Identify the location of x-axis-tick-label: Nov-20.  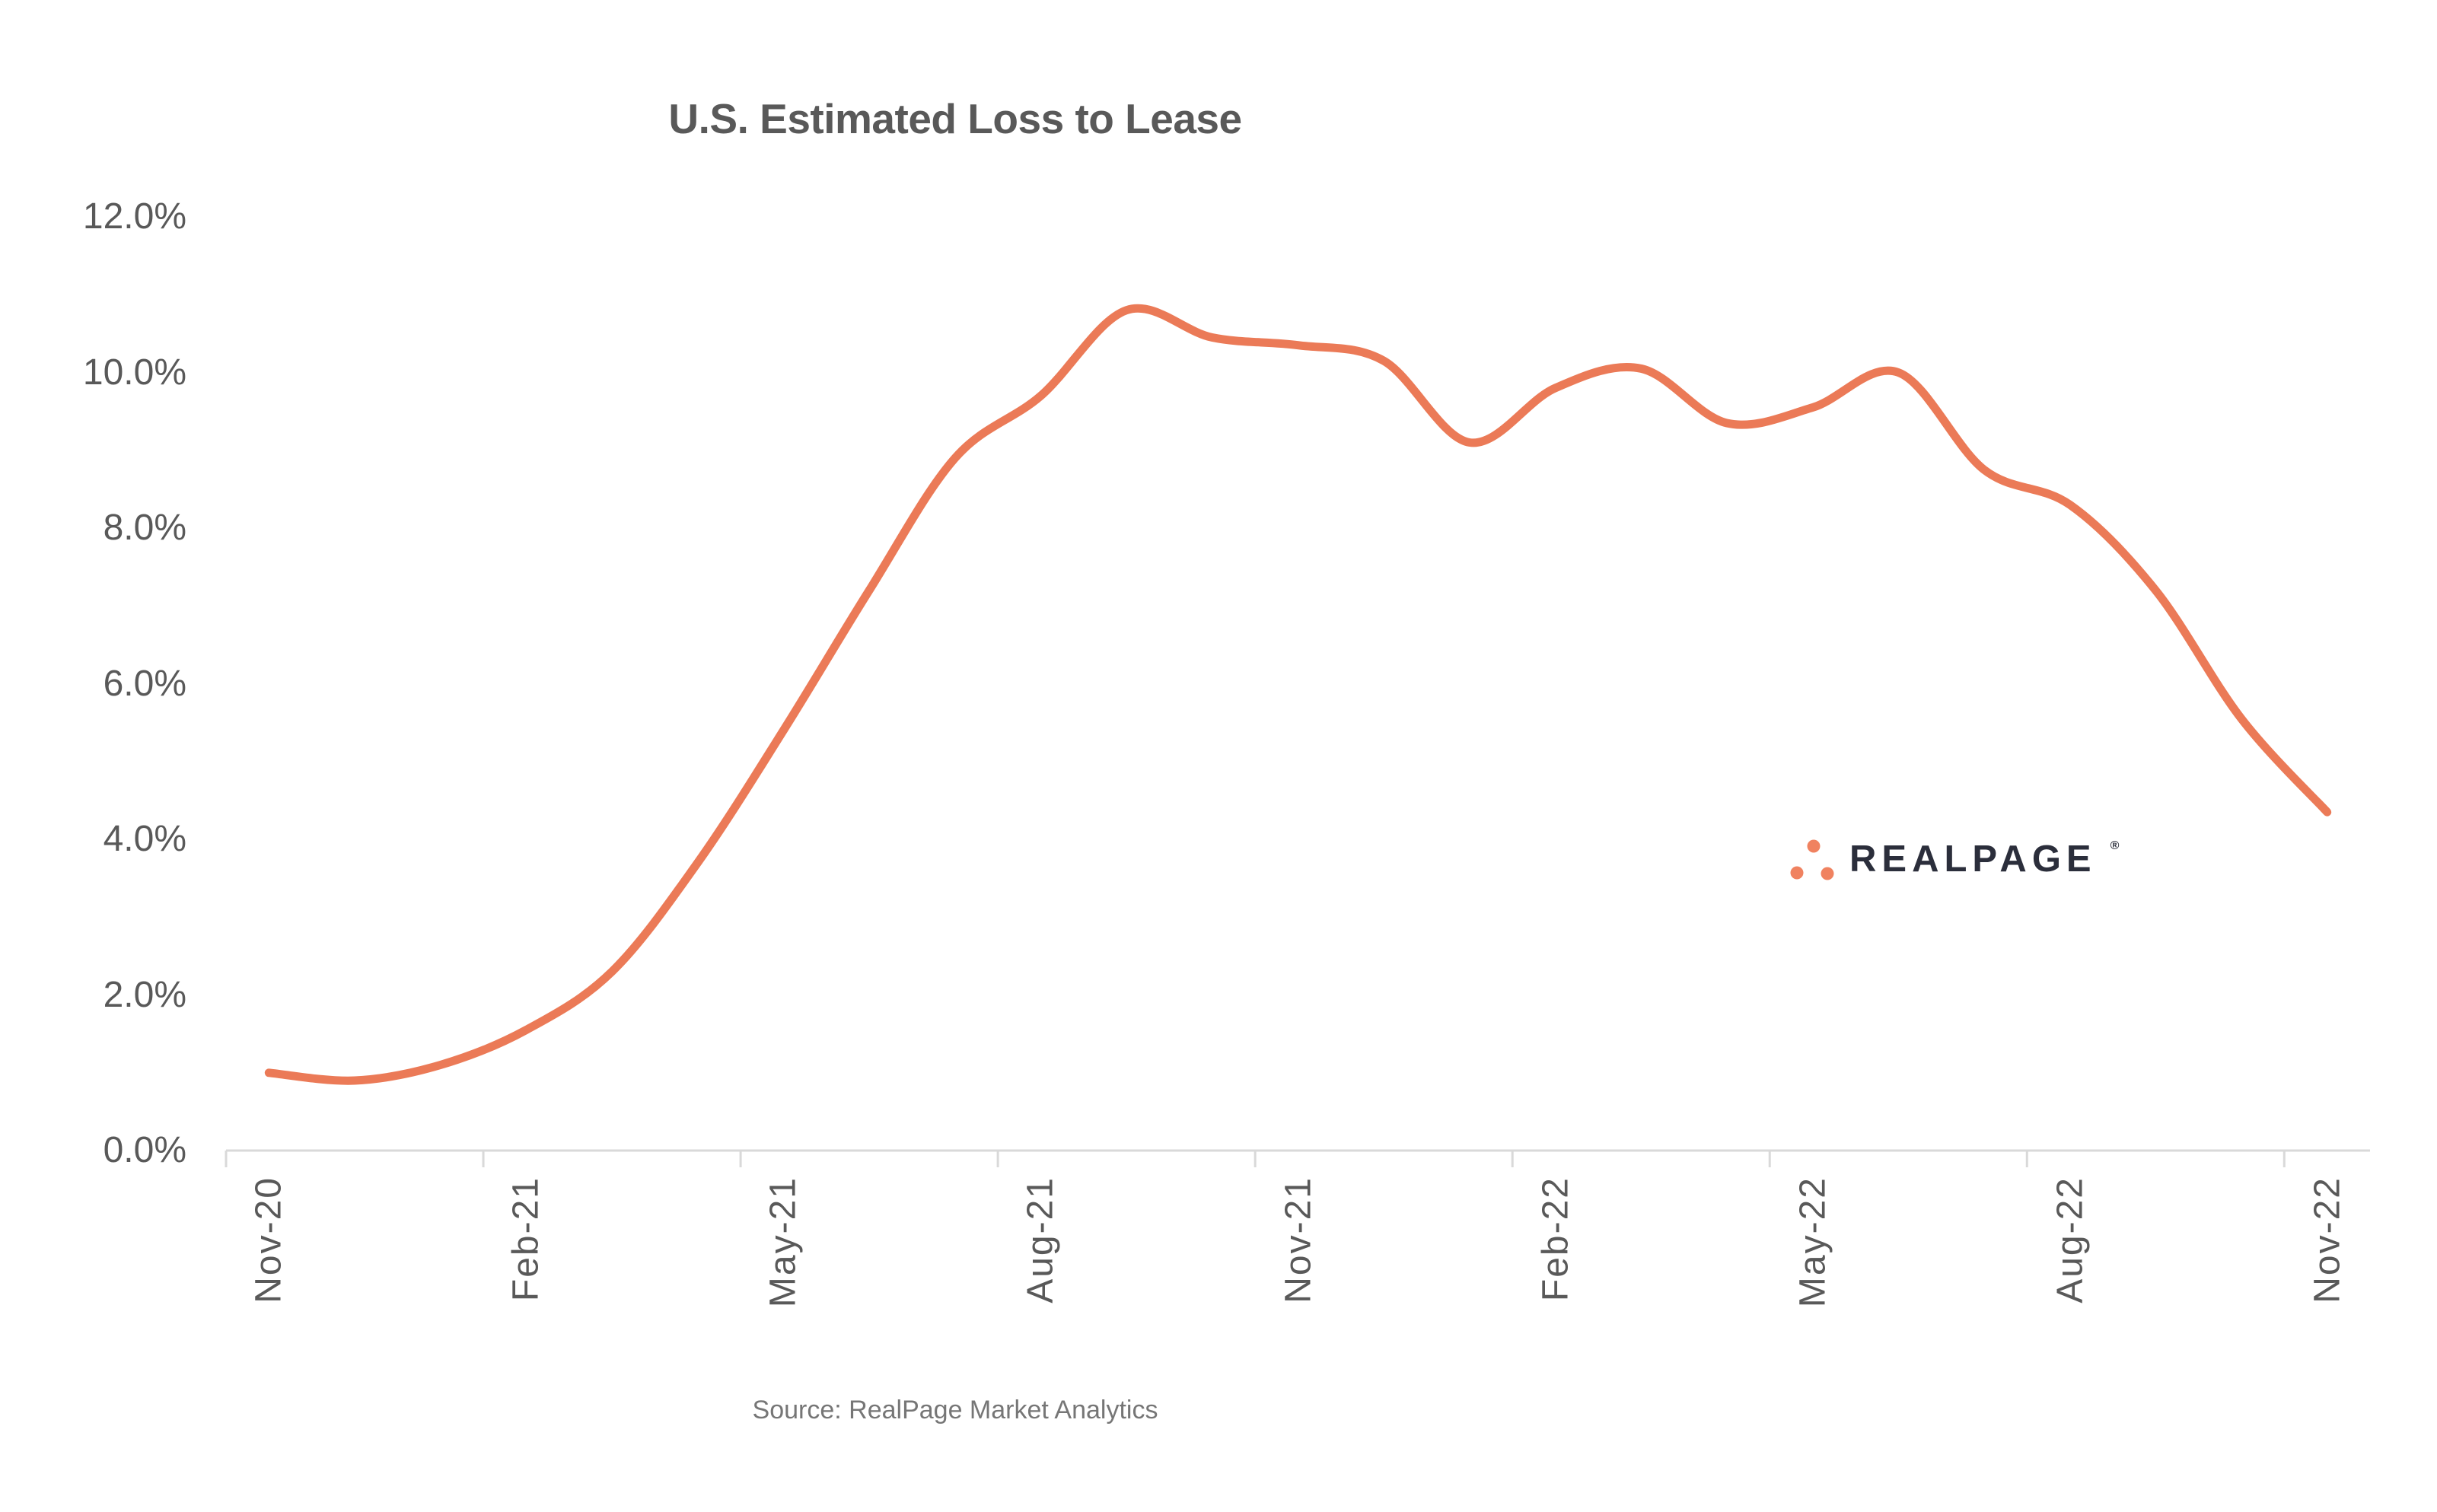
(269, 1240).